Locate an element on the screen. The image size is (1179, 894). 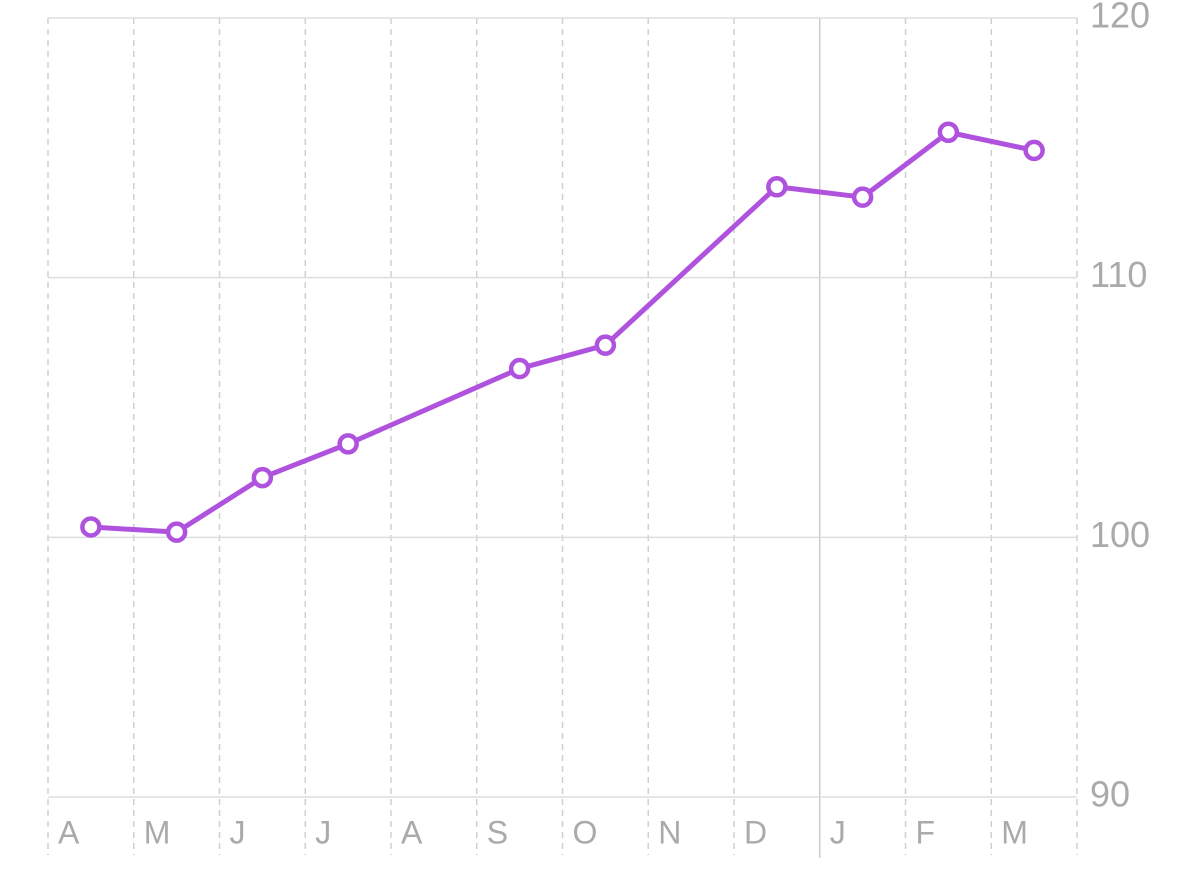
y-tick-label: 110 is located at coordinates (1118, 274).